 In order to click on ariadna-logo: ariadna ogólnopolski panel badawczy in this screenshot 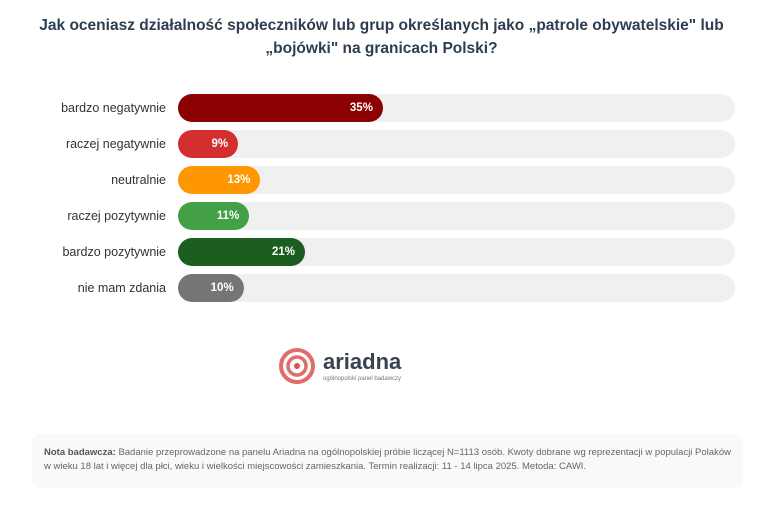, I will do `click(340, 366)`.